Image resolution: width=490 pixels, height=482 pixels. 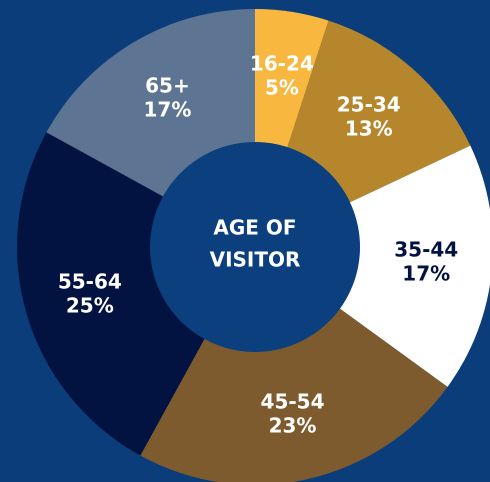 What do you see at coordinates (282, 64) in the screenshot?
I see `segment-label: 16-24` at bounding box center [282, 64].